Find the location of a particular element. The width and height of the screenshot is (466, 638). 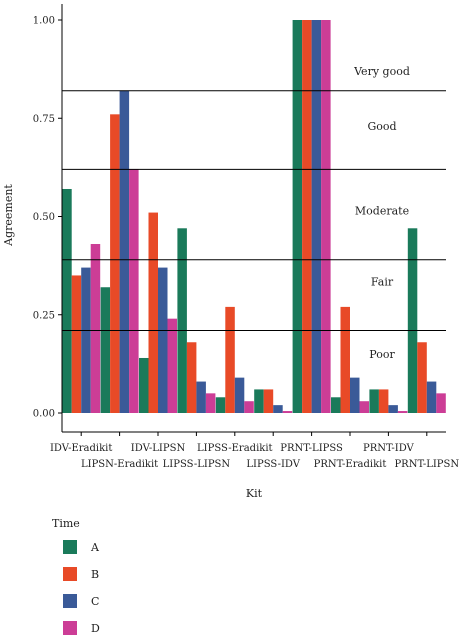

bar-prnt-lipsn-c is located at coordinates (431, 397).